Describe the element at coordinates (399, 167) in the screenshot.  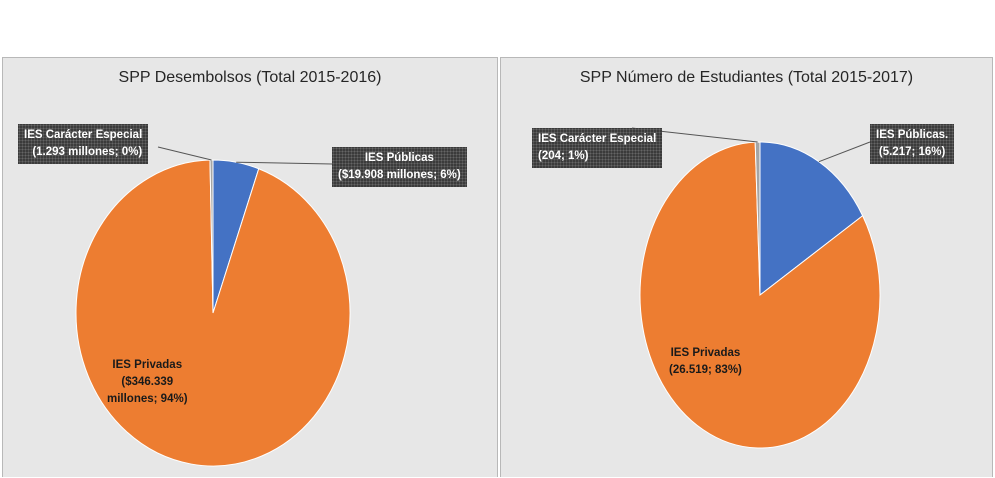
I see `data-label-ies-publicas: IES Públicas ($19.908 millones; 6%)` at that location.